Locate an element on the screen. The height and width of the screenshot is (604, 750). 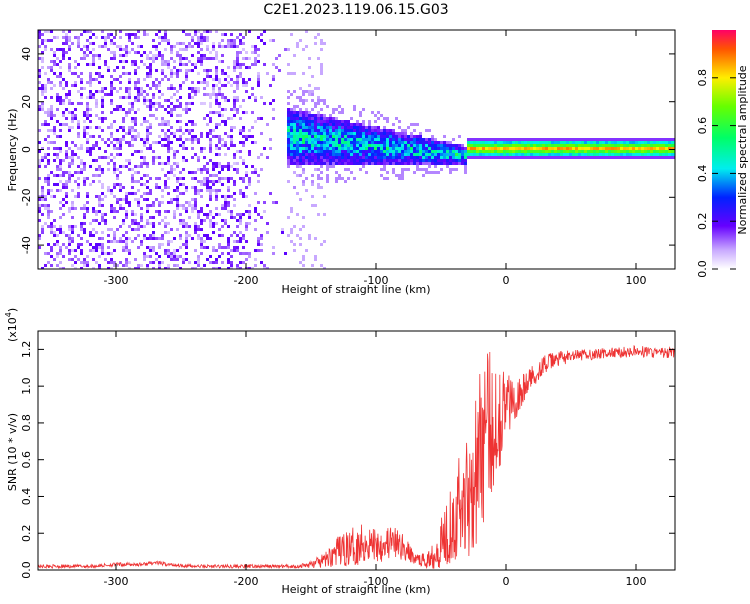
top-ytick-label: 20 is located at coordinates (26, 102).